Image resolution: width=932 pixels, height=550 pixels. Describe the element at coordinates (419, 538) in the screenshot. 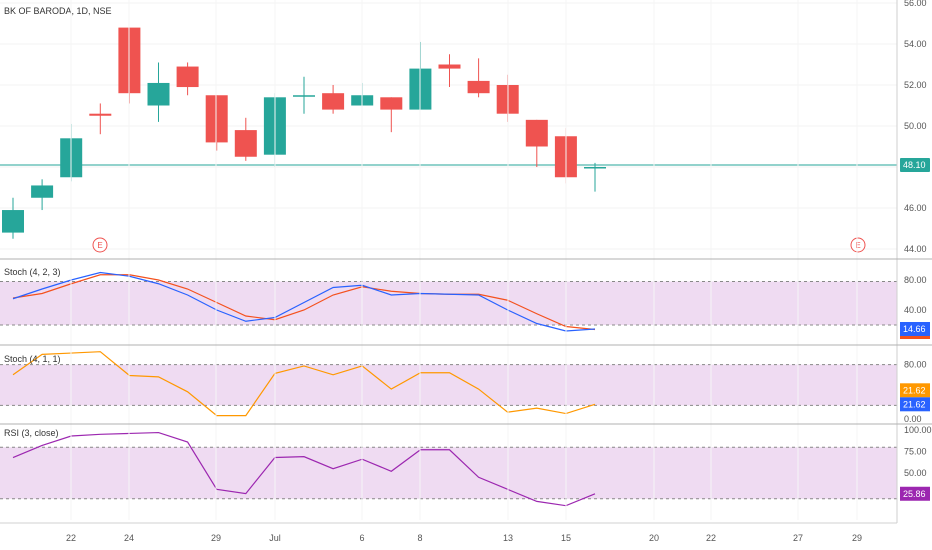

I see `time-tick-label: 8` at that location.